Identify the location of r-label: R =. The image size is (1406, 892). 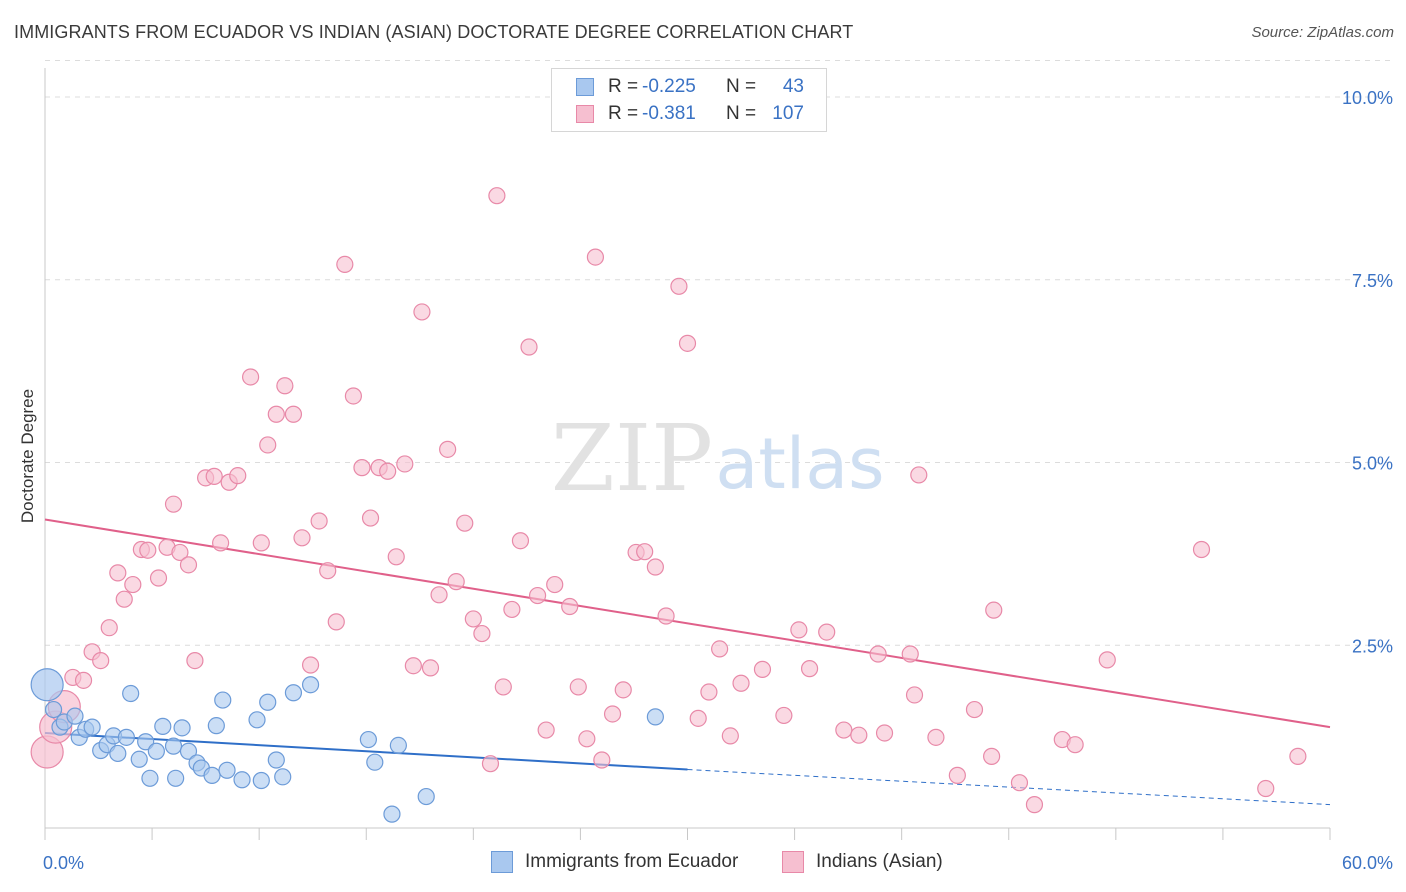
(623, 113).